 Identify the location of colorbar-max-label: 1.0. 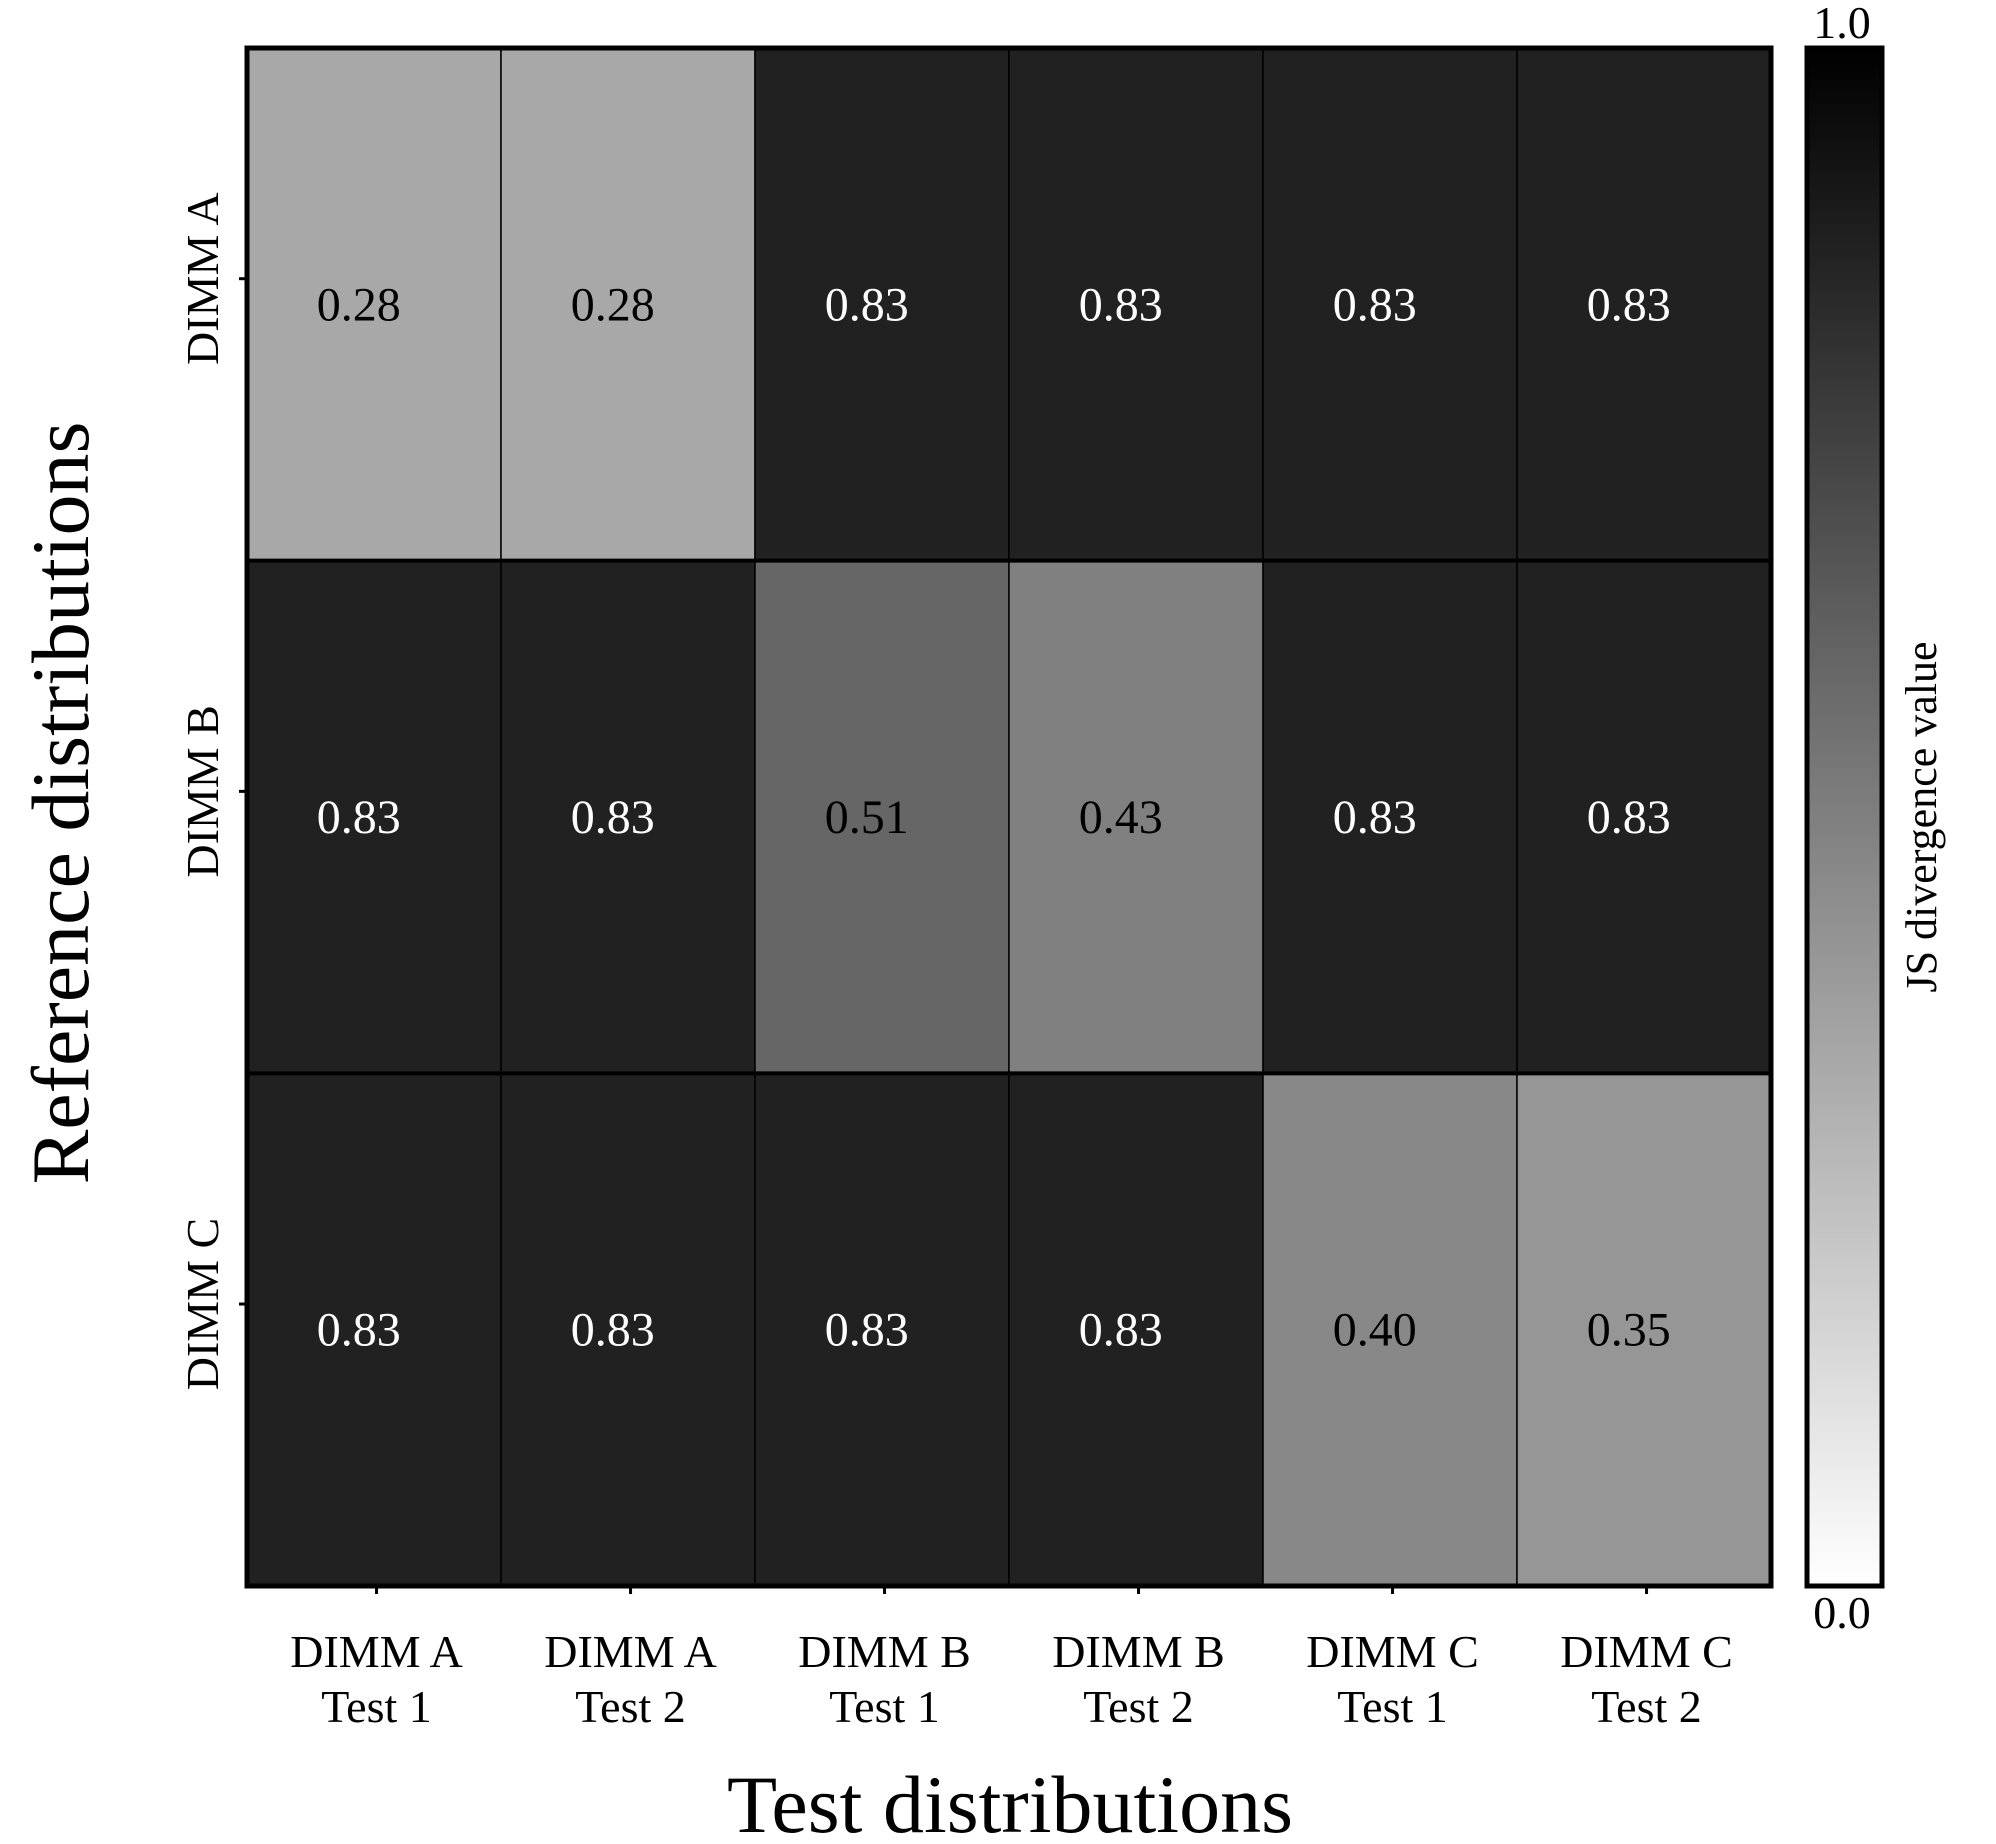
(1842, 24).